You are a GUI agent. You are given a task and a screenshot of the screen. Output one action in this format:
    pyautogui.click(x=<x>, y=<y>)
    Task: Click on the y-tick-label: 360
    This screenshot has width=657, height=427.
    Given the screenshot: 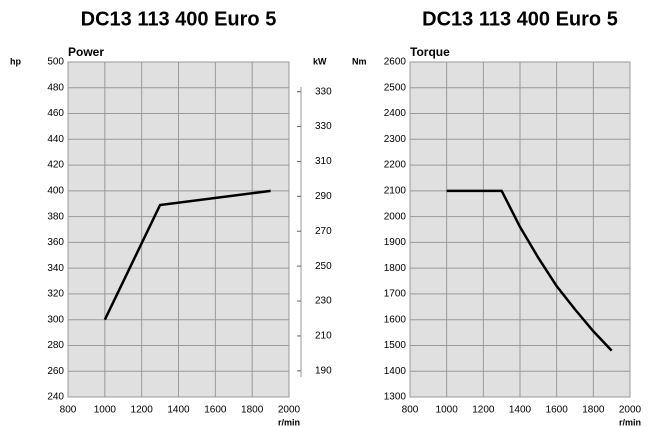 What is the action you would take?
    pyautogui.click(x=55, y=242)
    